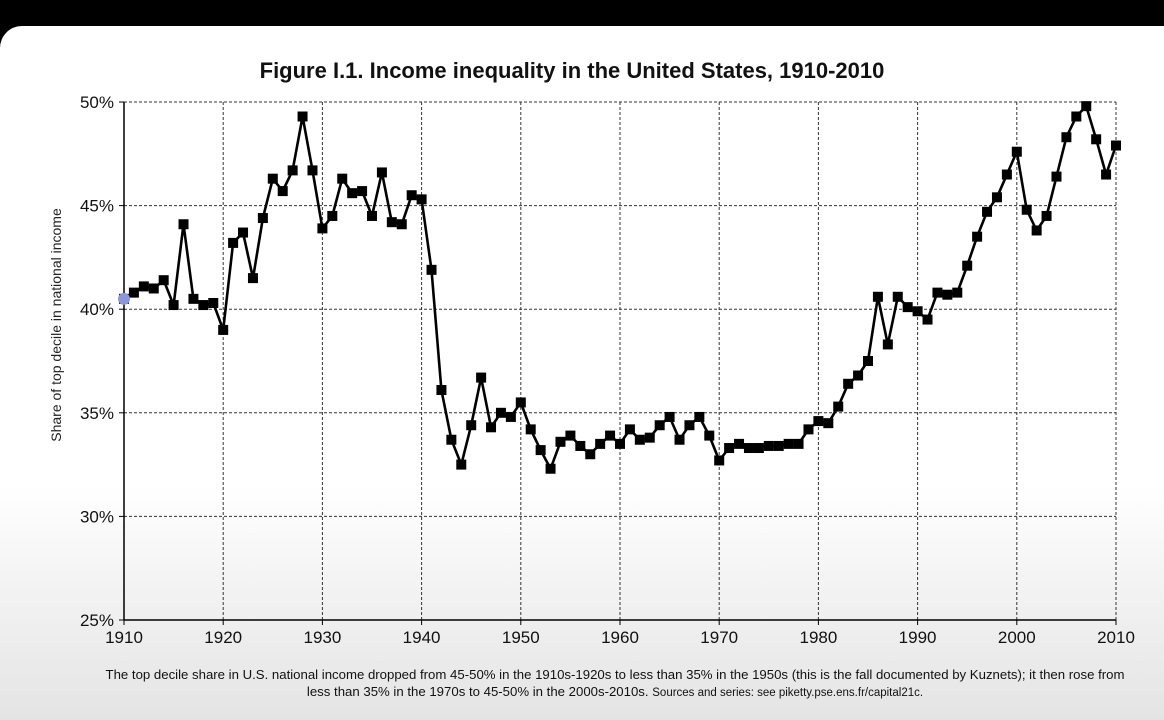  What do you see at coordinates (422, 637) in the screenshot?
I see `x-tick-label: 1940` at bounding box center [422, 637].